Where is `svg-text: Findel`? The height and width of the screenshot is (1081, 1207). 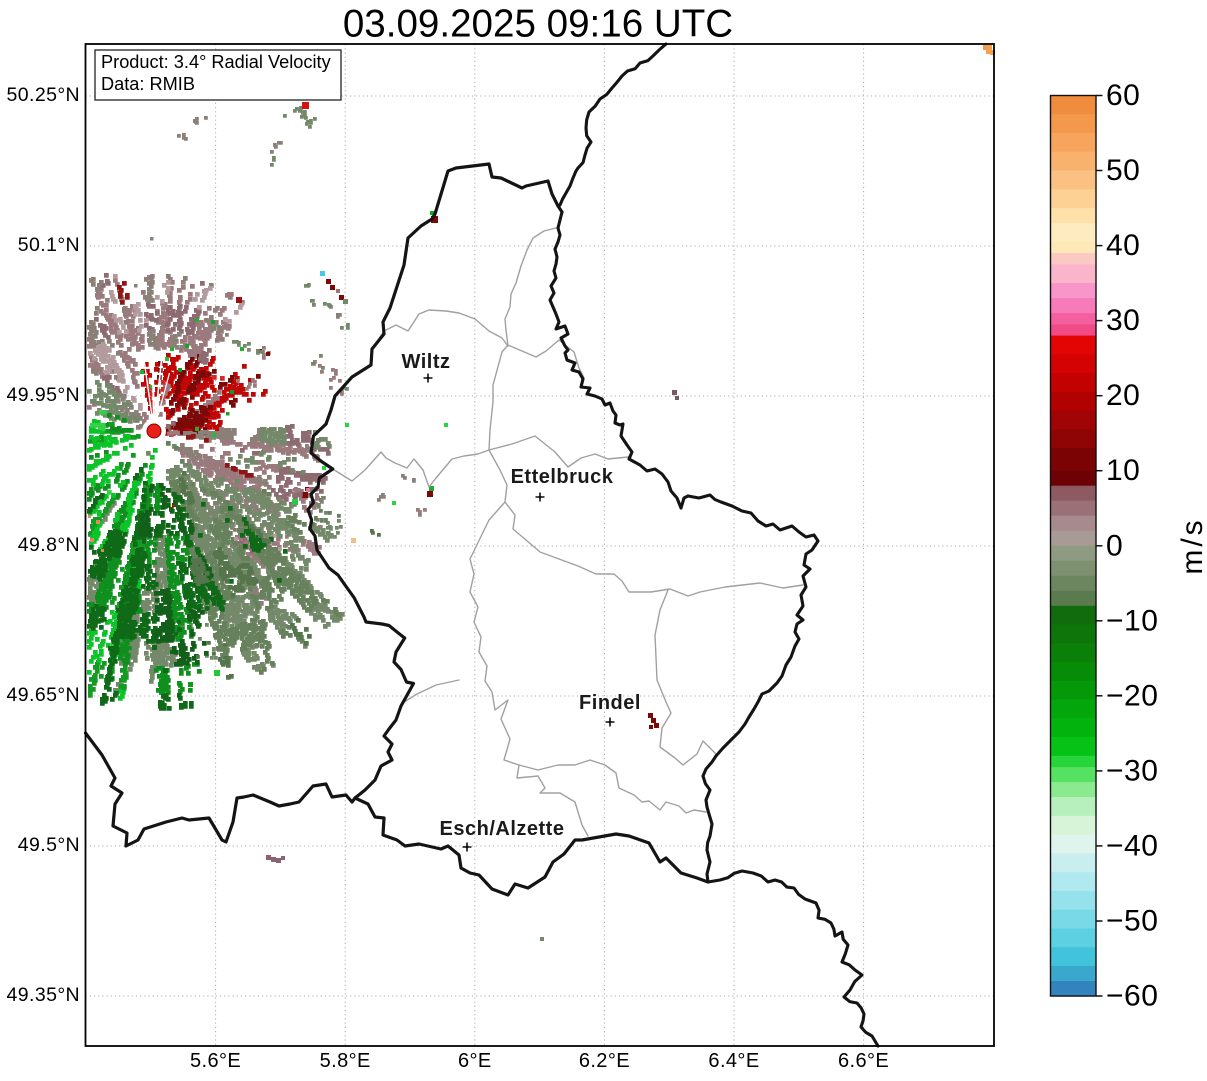 svg-text: Findel is located at coordinates (610, 703).